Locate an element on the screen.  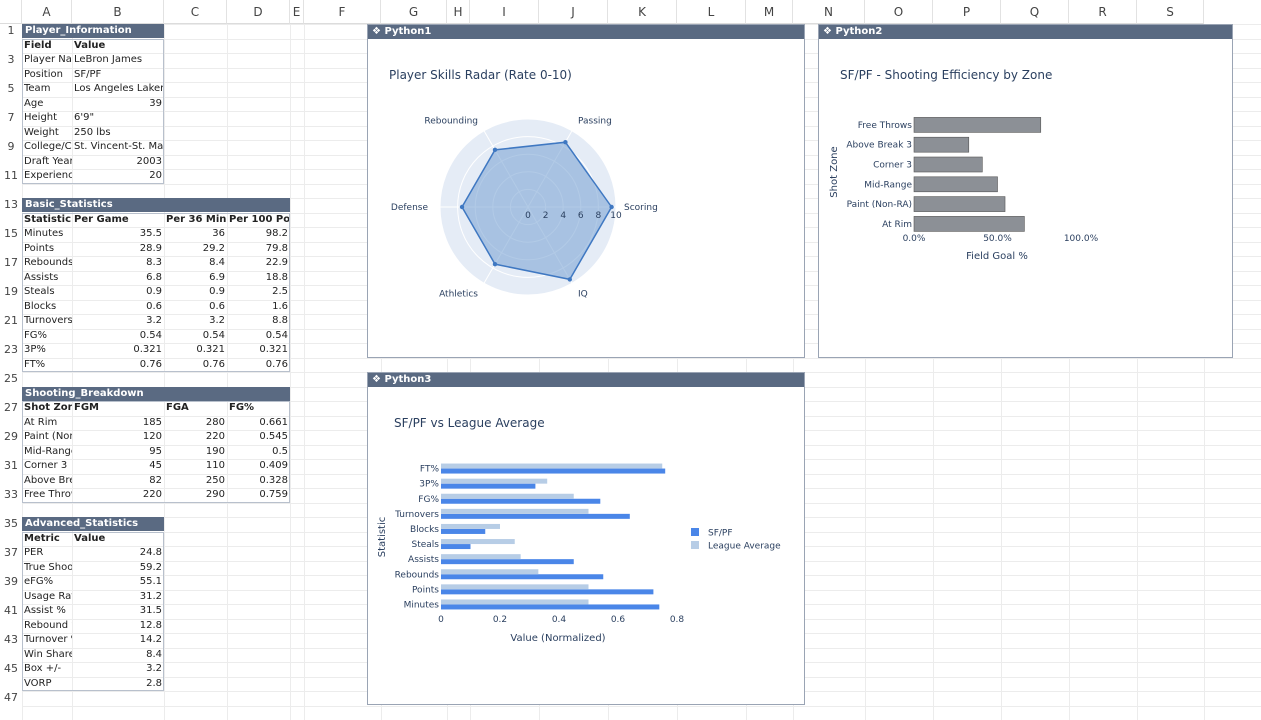
row-header-9: 9 is located at coordinates (11, 146).